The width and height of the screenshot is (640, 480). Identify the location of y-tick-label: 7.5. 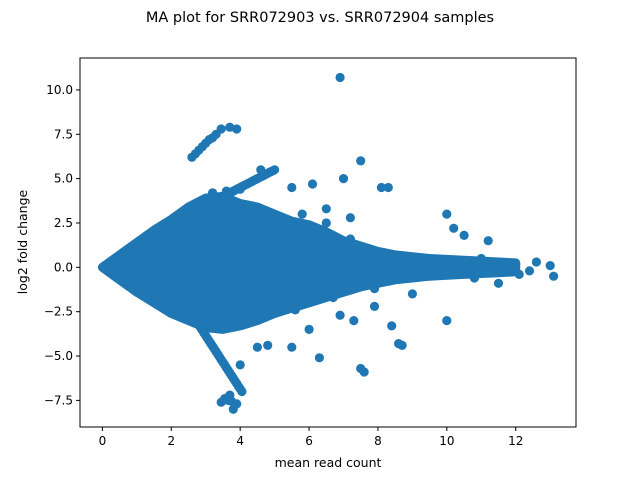
(63, 134).